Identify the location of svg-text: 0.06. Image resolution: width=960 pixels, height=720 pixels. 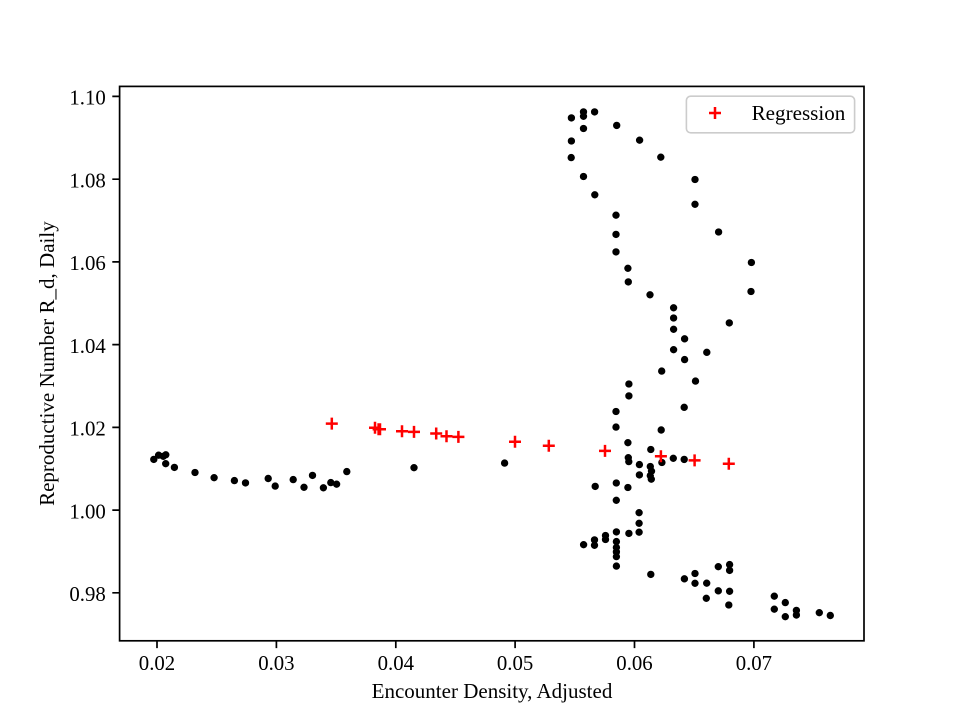
(634, 663).